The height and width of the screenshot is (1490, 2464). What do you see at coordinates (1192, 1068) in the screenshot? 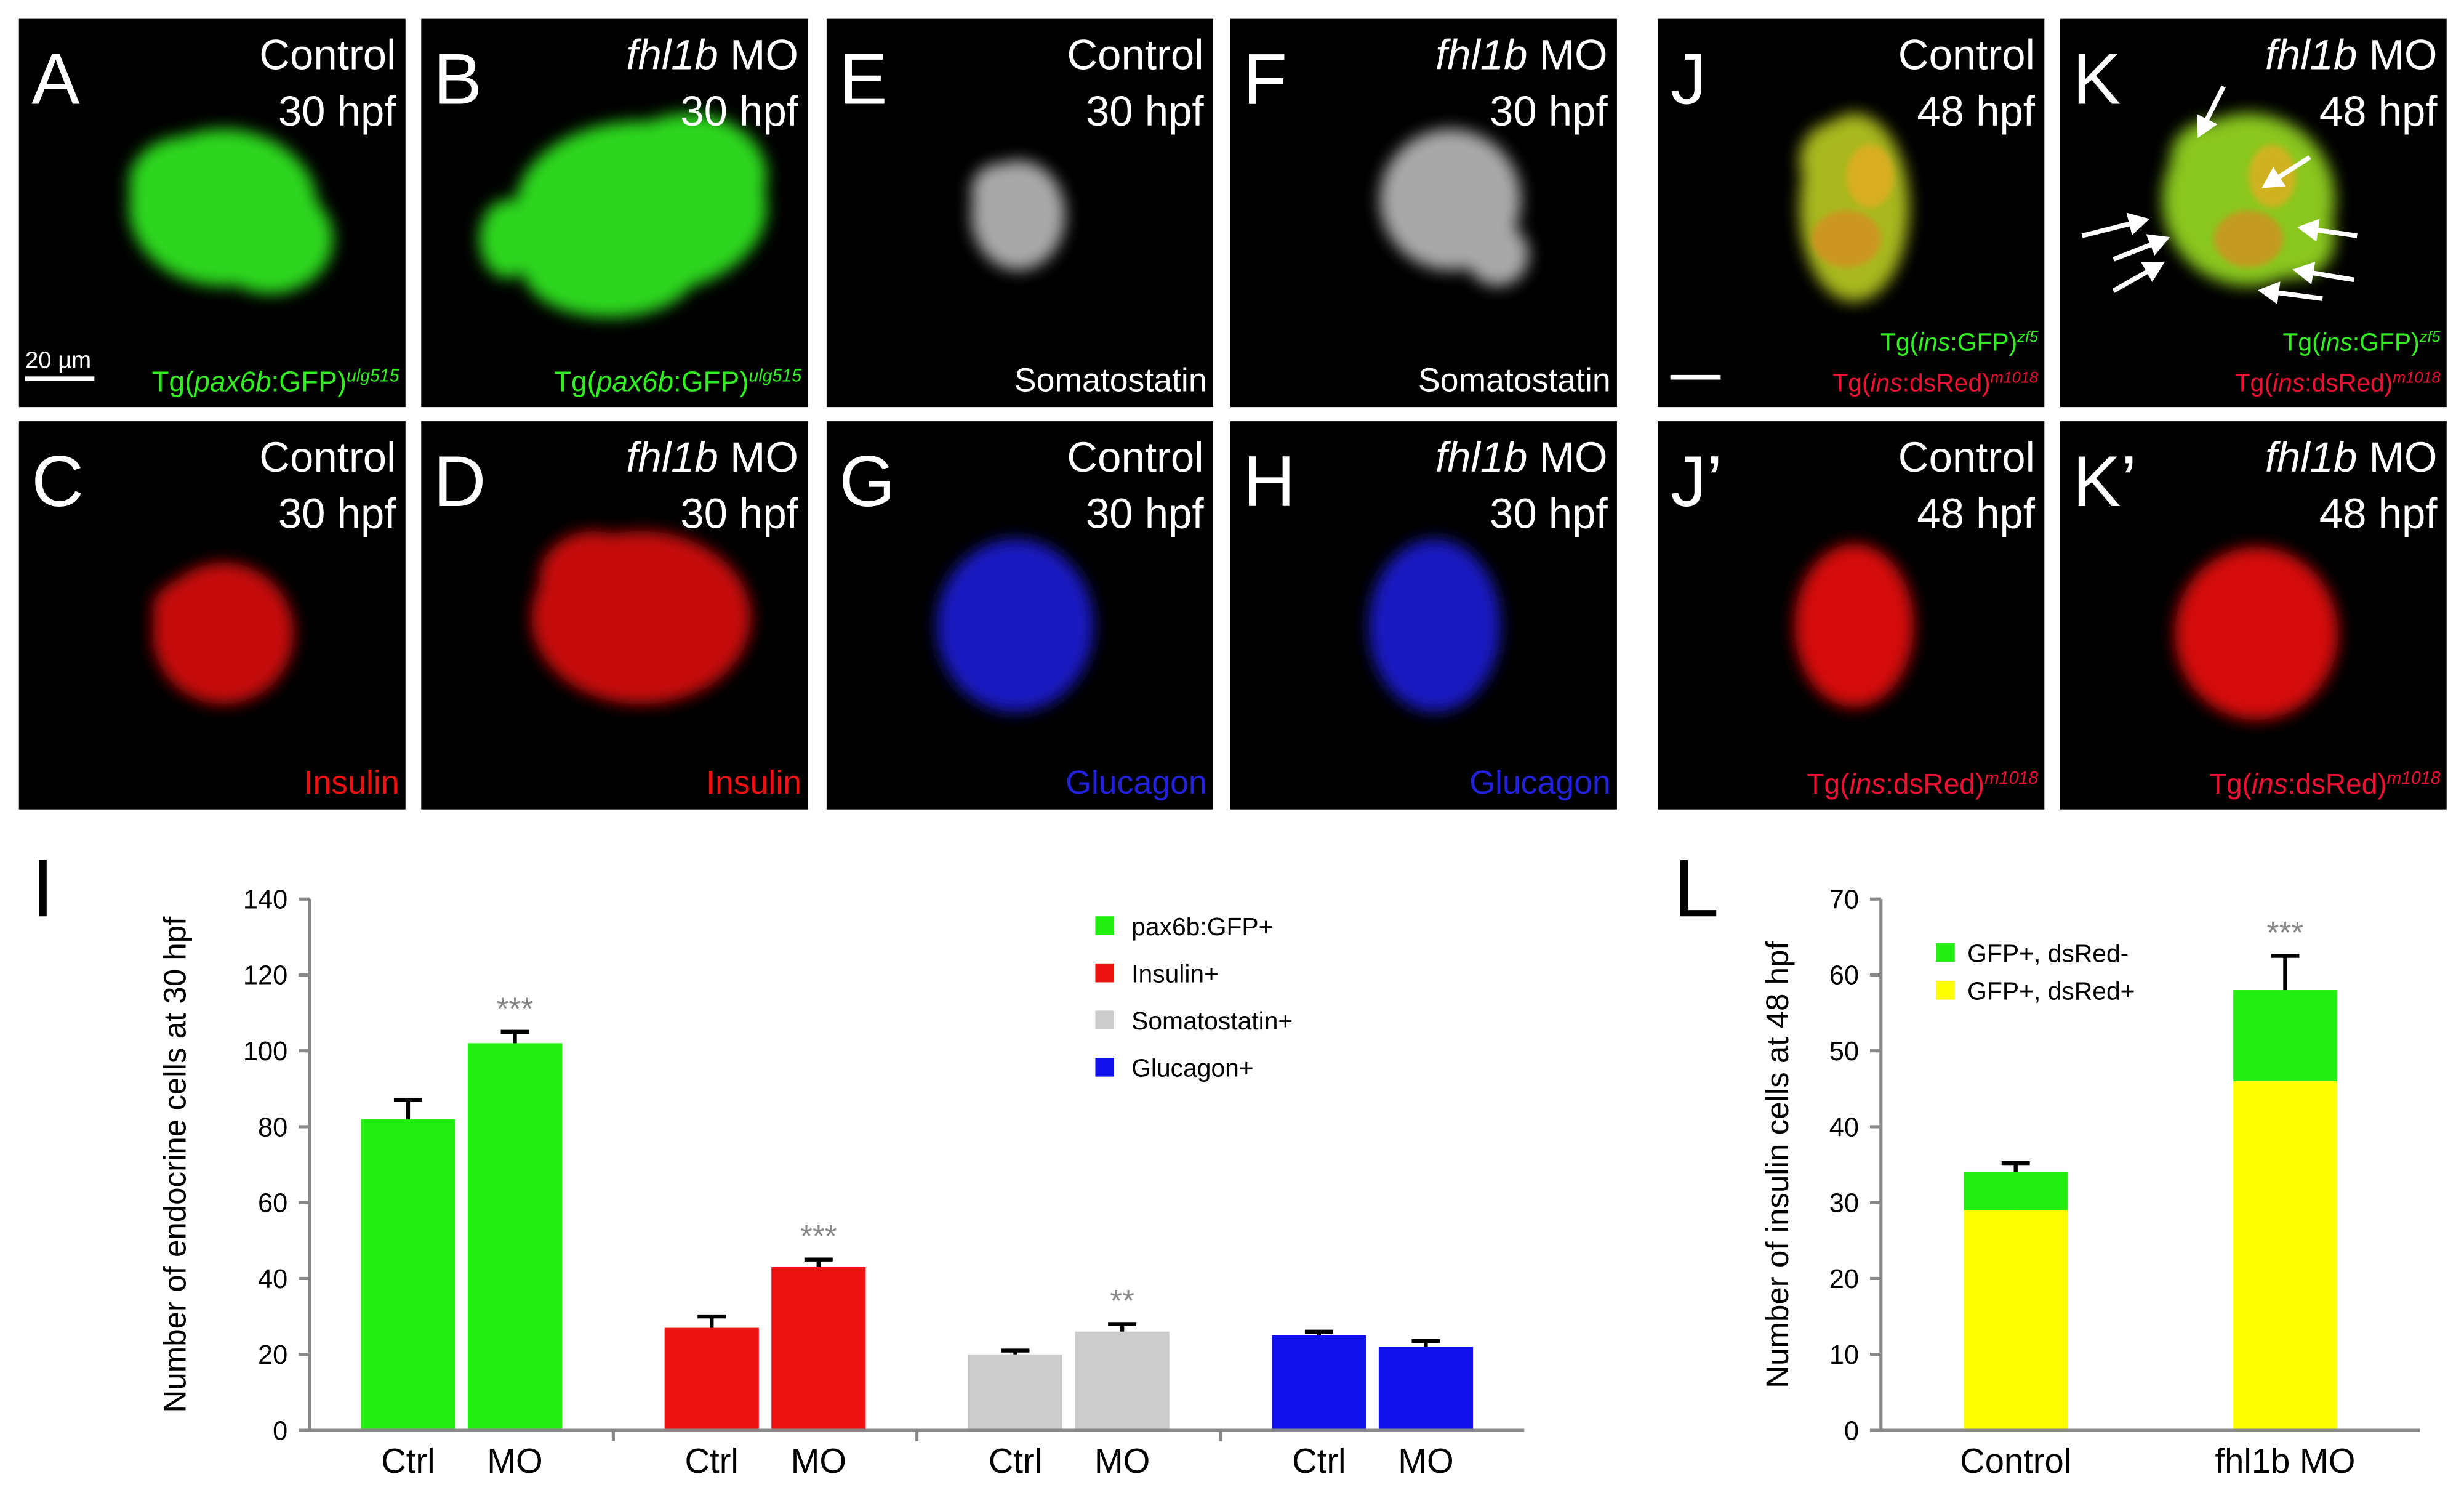
I see `legend-label: Glucagon+` at bounding box center [1192, 1068].